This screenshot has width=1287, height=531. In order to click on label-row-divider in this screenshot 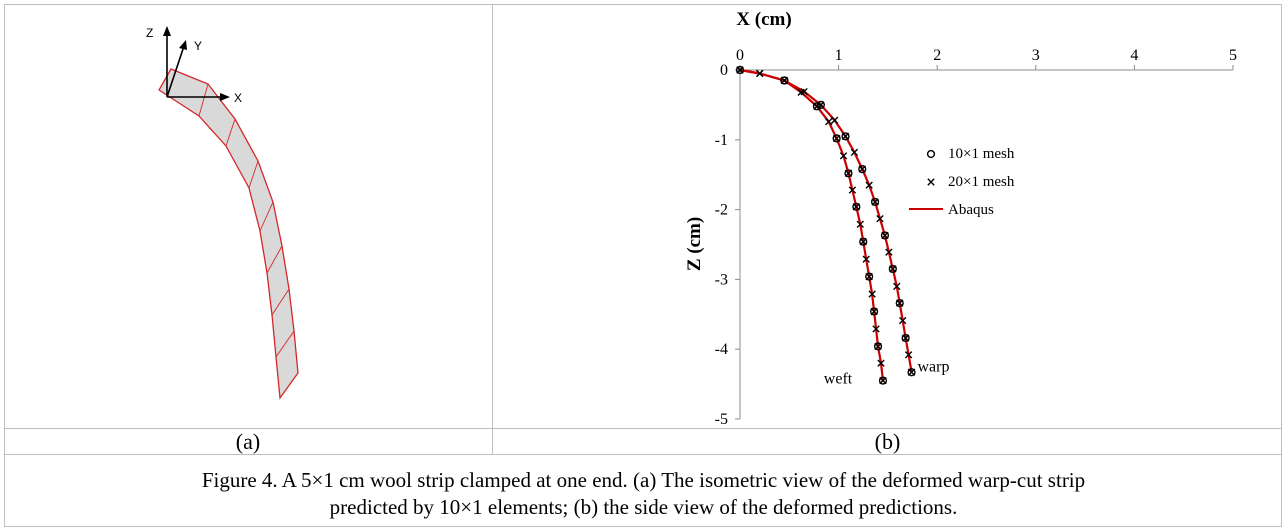, I will do `click(643, 428)`.